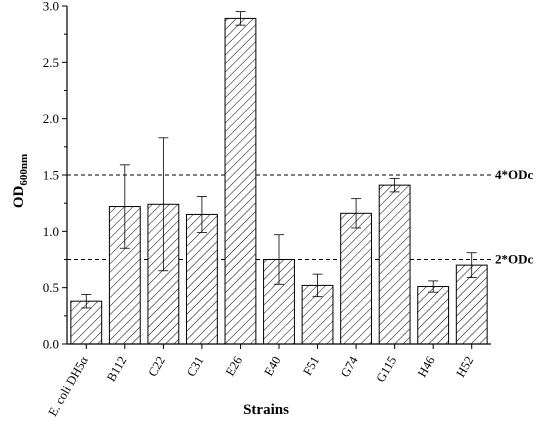  What do you see at coordinates (51, 62) in the screenshot?
I see `y-tick-label: 2.5` at bounding box center [51, 62].